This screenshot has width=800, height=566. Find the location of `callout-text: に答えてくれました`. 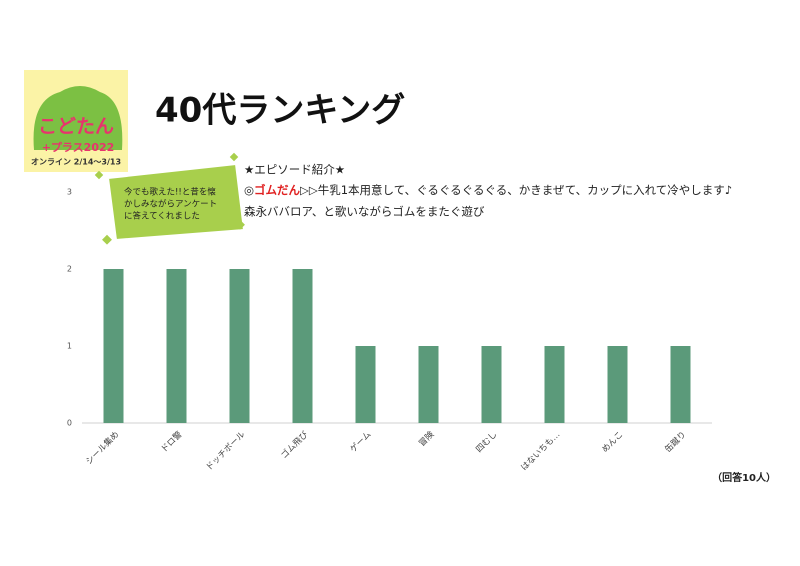

callout-text: に答えてくれました is located at coordinates (162, 216).